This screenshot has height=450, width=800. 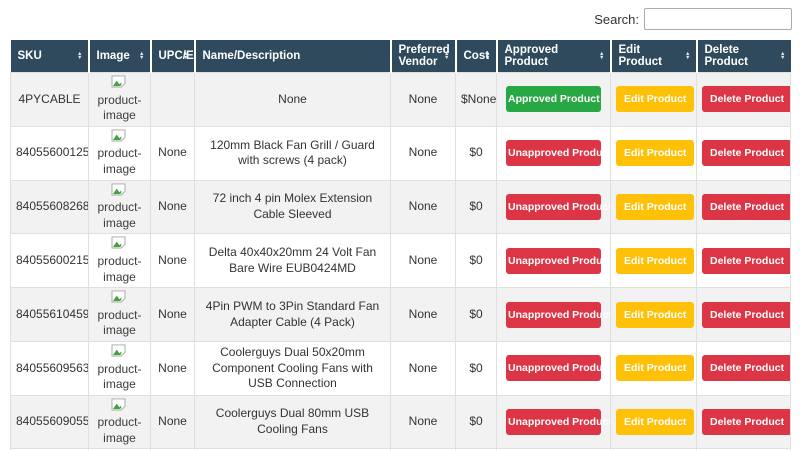 I want to click on sku-cell: 840556002154, so click(x=49, y=261).